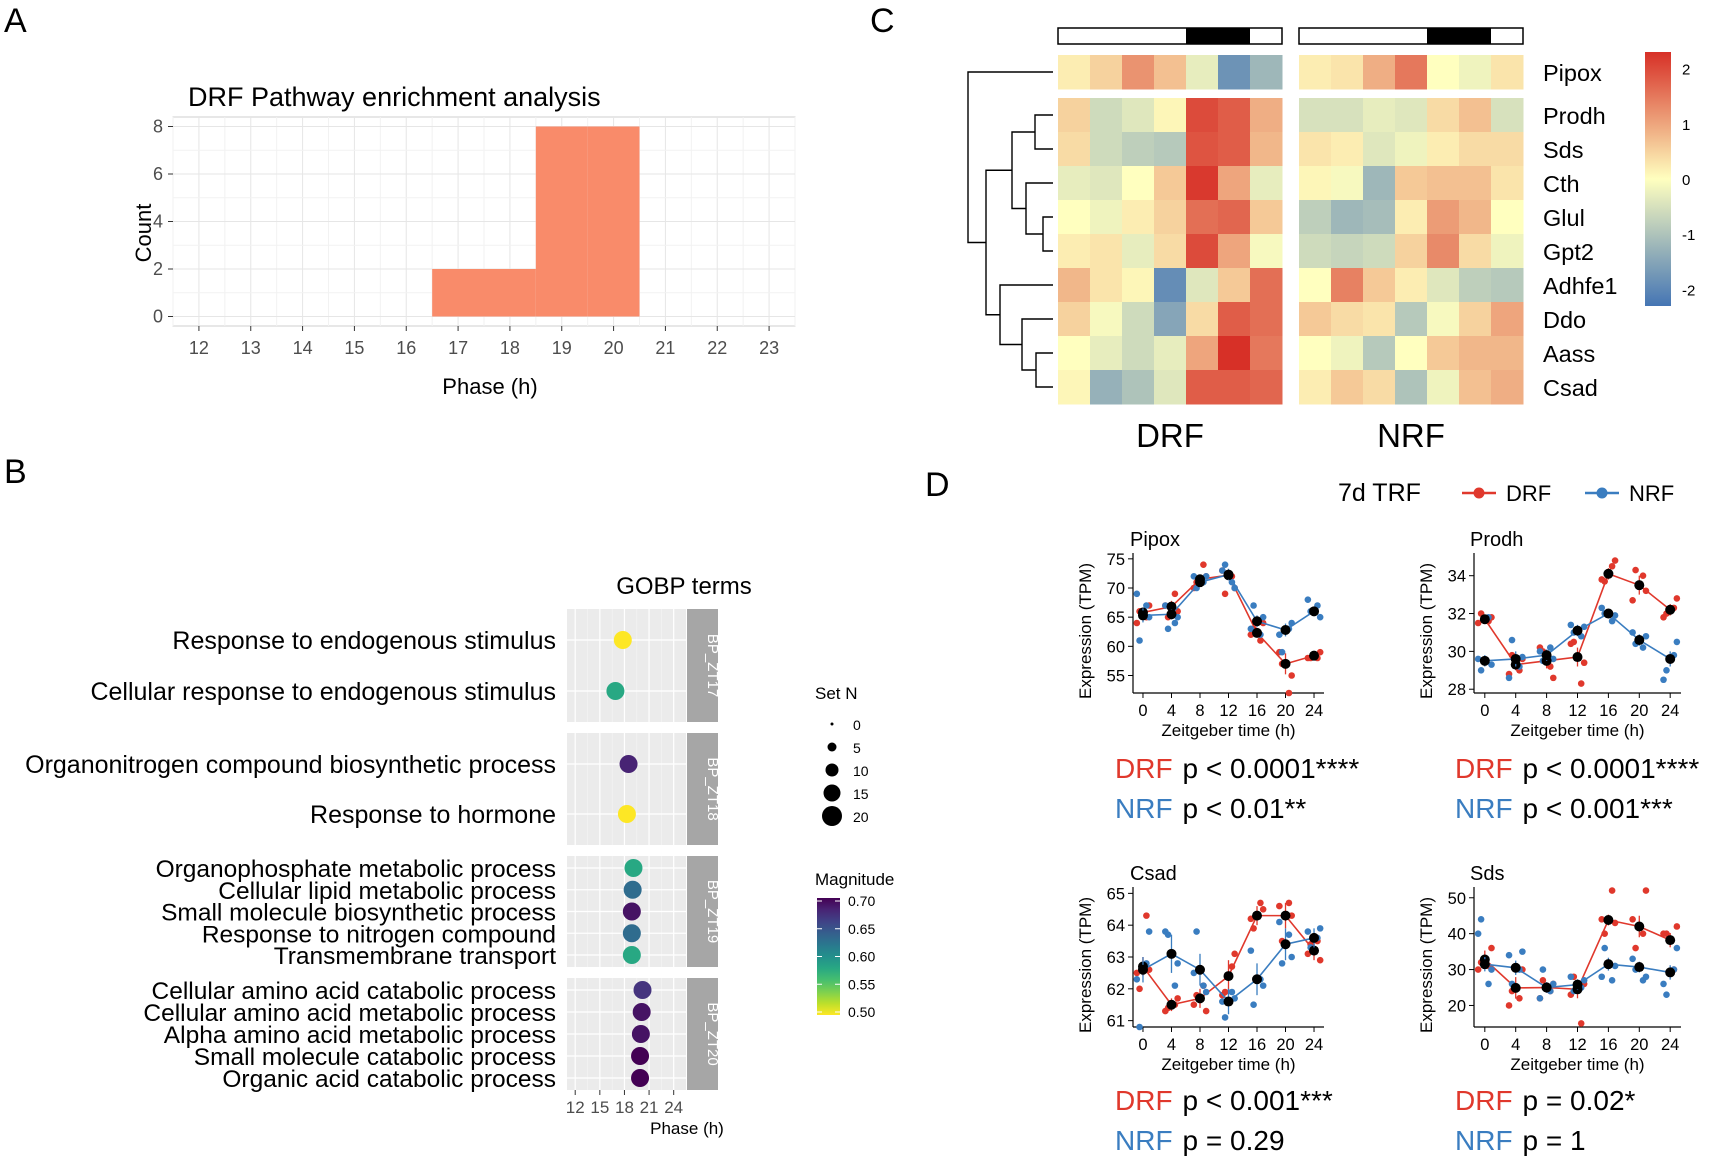 The width and height of the screenshot is (1713, 1162). Describe the element at coordinates (575, 1107) in the screenshot. I see `panel-b-x-tick-label: 12` at that location.